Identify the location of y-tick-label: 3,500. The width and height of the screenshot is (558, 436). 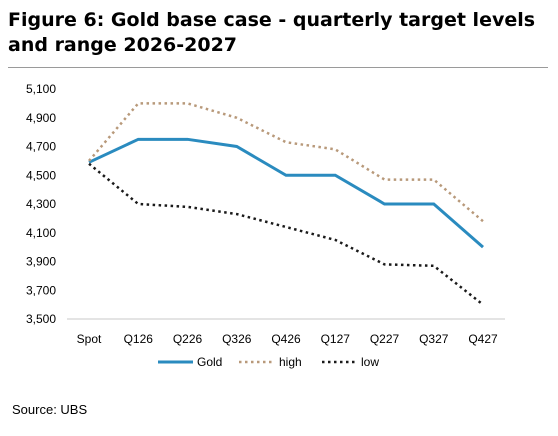
(41, 319).